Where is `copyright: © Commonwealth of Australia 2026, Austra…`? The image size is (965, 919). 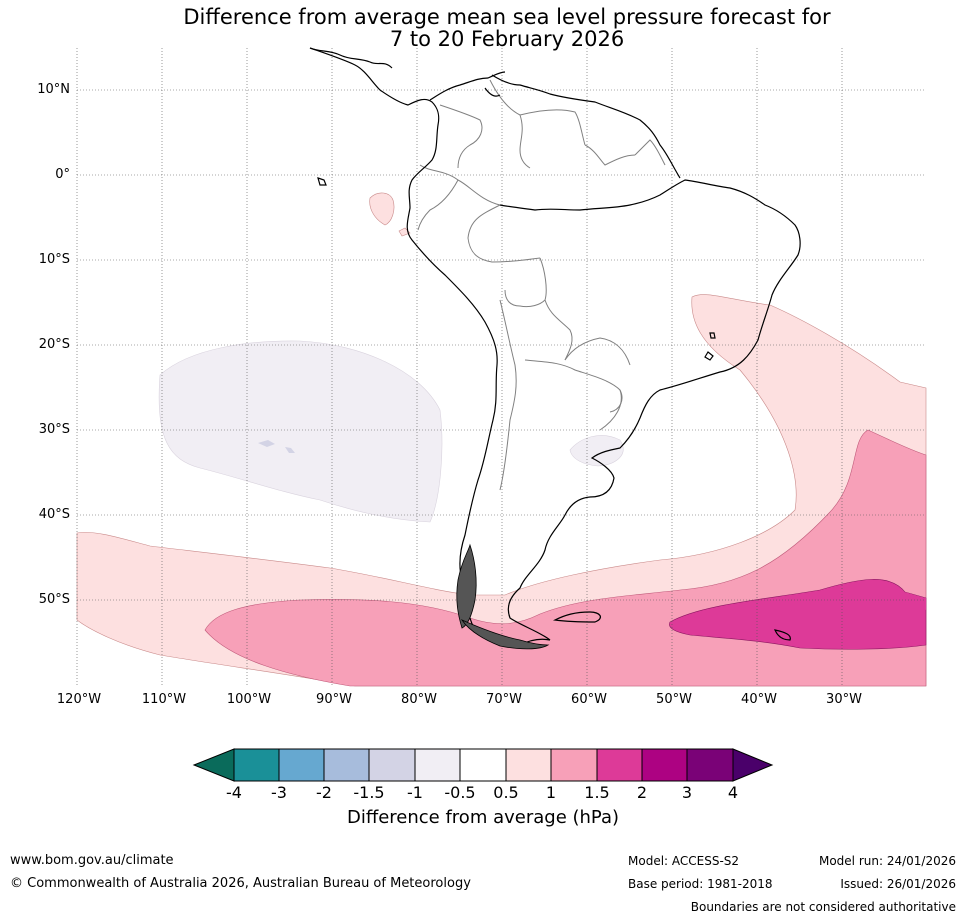
copyright: © Commonwealth of Australia 2026, Austra… is located at coordinates (240, 883).